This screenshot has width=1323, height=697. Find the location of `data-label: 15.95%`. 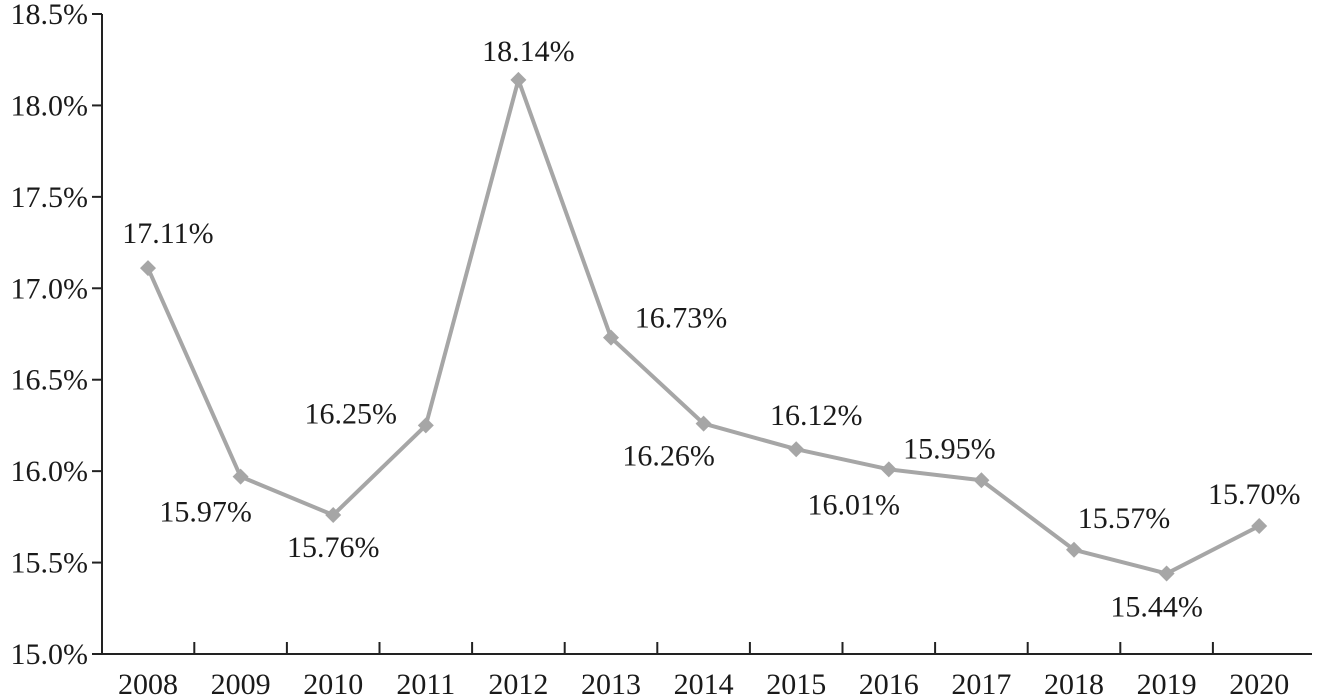

data-label: 15.95% is located at coordinates (949, 448).